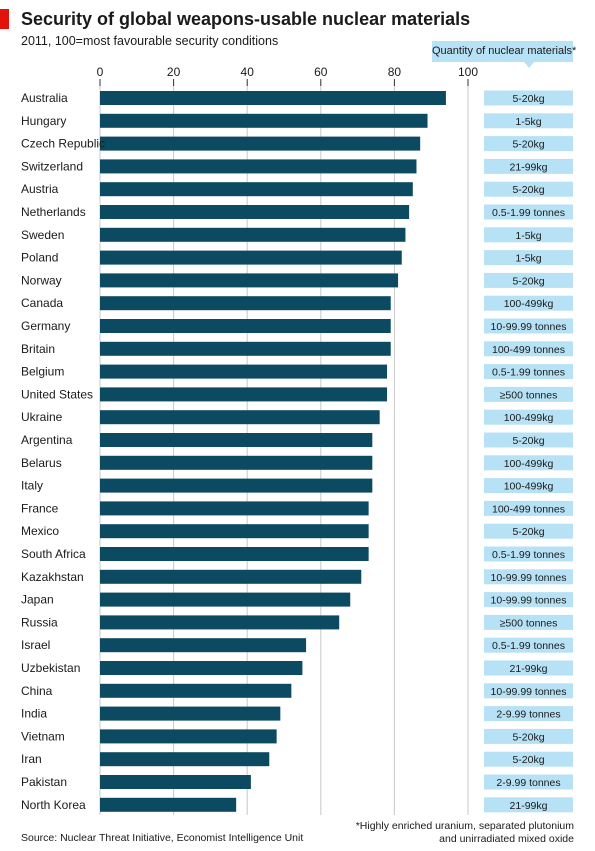 The width and height of the screenshot is (595, 851). What do you see at coordinates (41, 280) in the screenshot?
I see `category-label: Norway` at bounding box center [41, 280].